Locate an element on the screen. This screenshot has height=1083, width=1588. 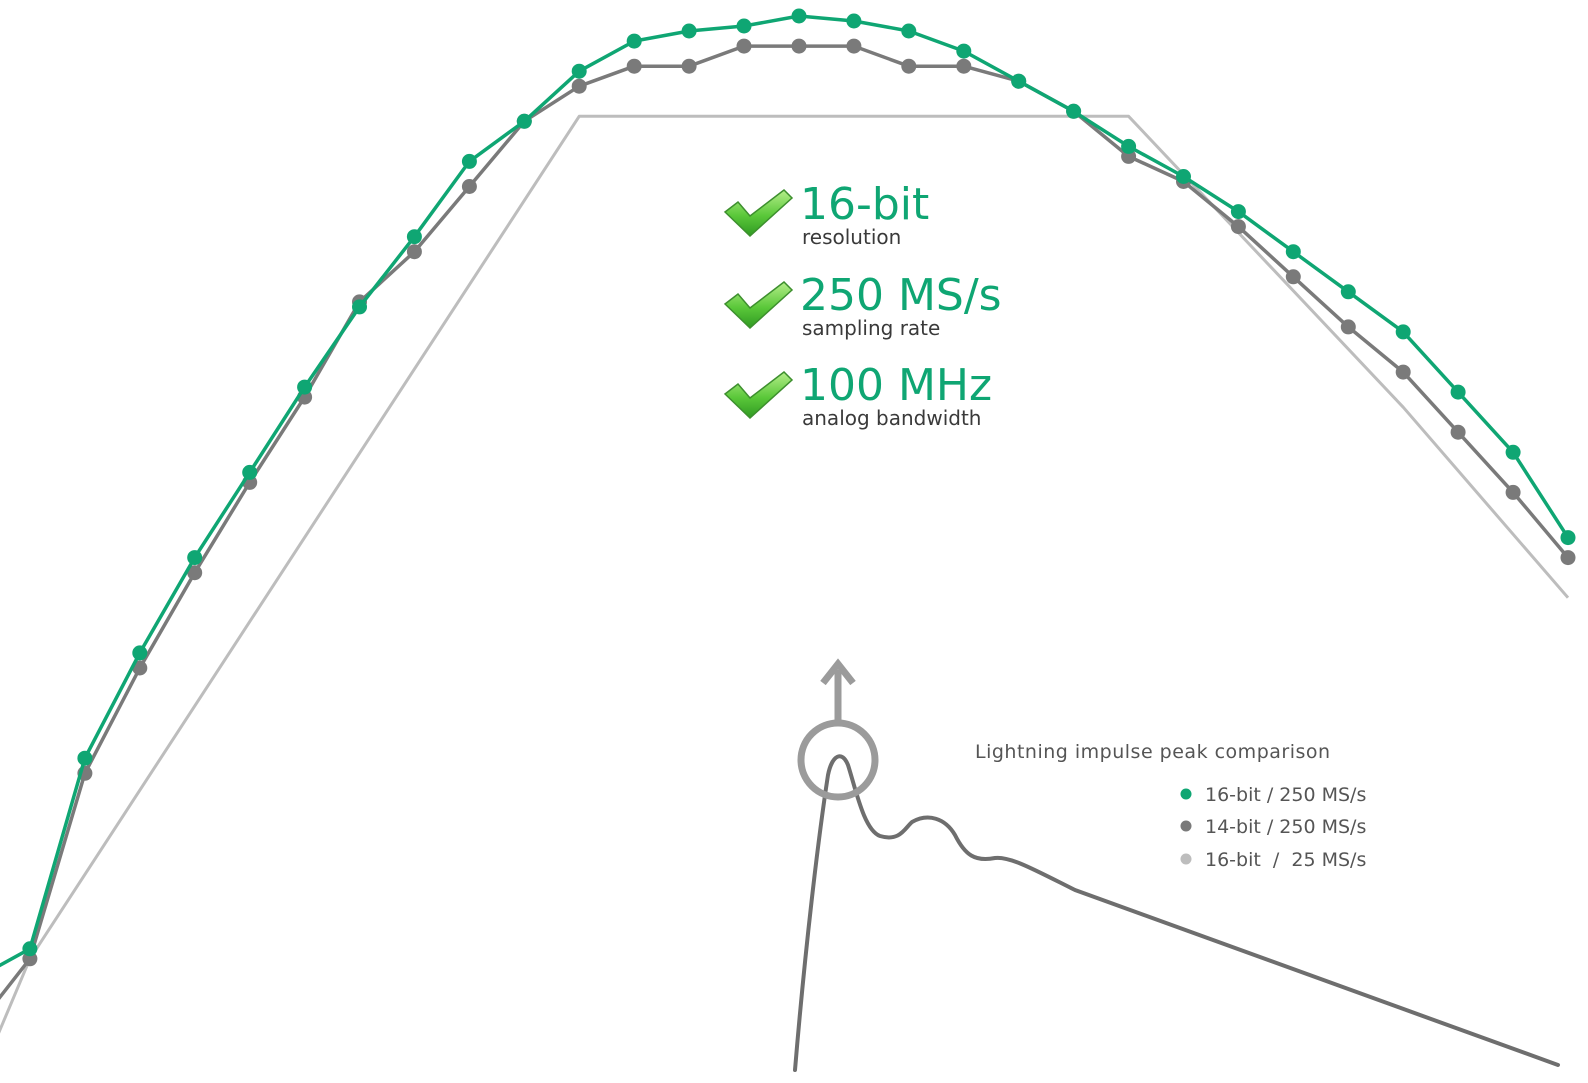
legend-entry: 16-bit / 25 MS/s is located at coordinates (1273, 860).